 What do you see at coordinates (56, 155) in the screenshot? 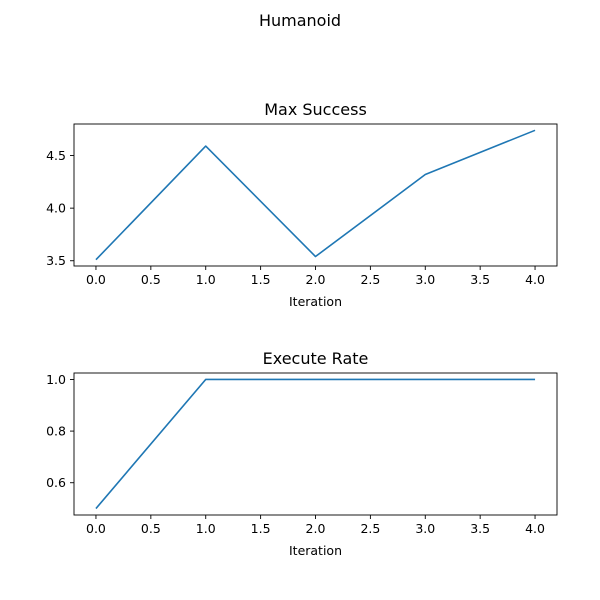
I see `y-tick-label: 4.5` at bounding box center [56, 155].